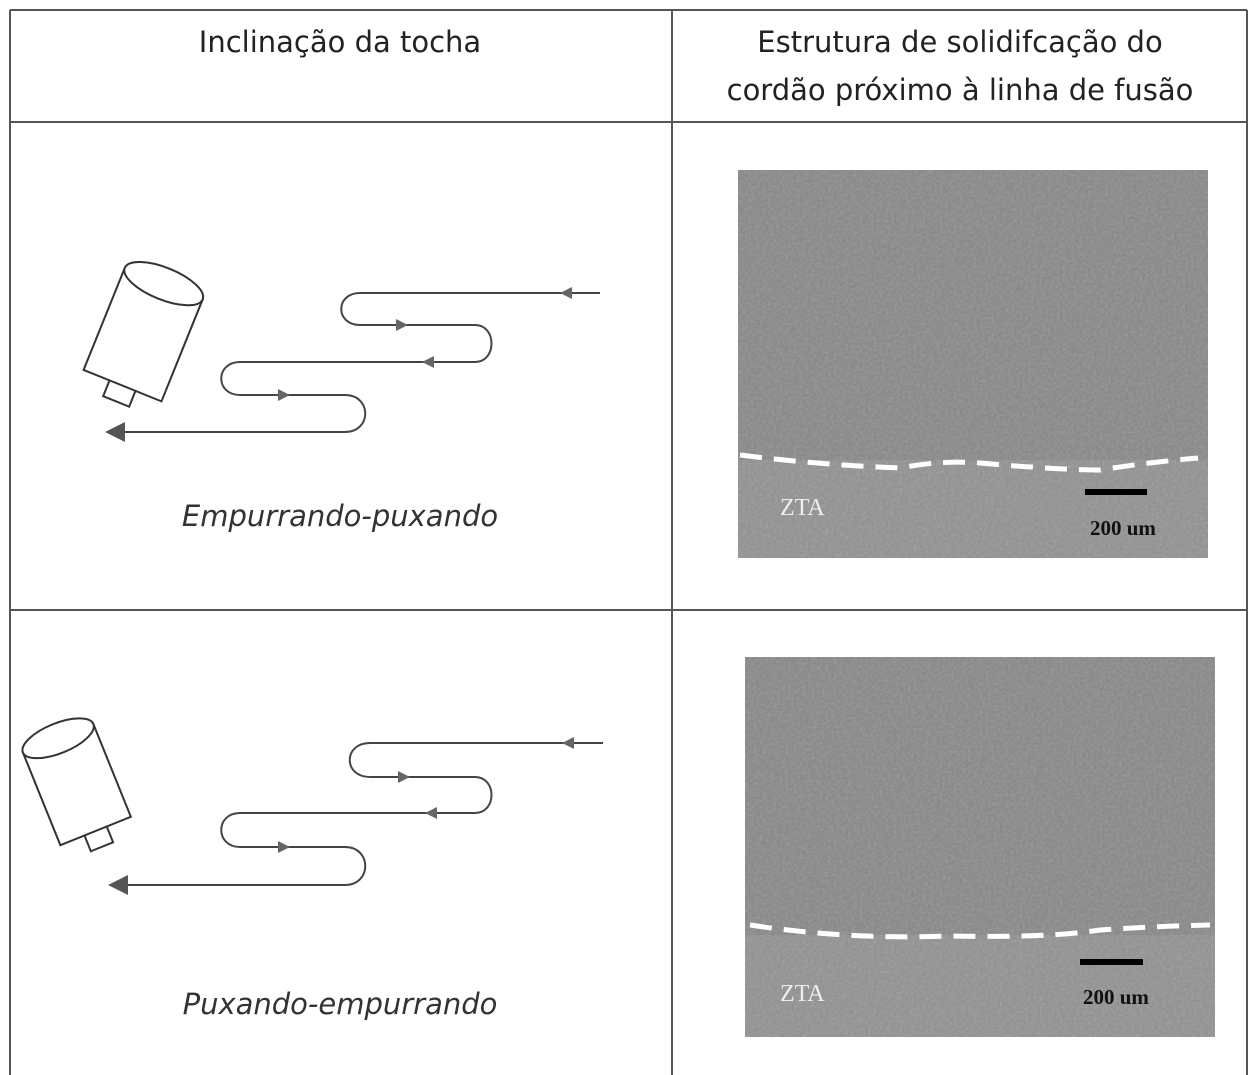 The height and width of the screenshot is (1075, 1249). Describe the element at coordinates (340, 1004) in the screenshot. I see `caption: Puxando-empurrando` at that location.